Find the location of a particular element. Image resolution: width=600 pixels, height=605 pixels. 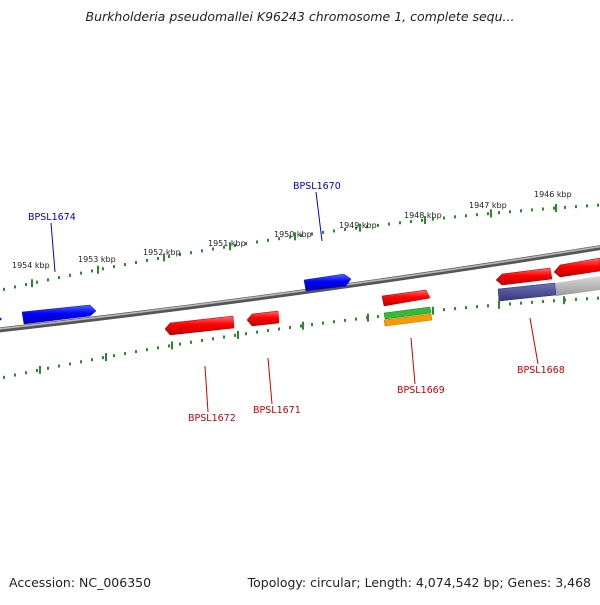

feature-navy-bar is located at coordinates (527, 292).